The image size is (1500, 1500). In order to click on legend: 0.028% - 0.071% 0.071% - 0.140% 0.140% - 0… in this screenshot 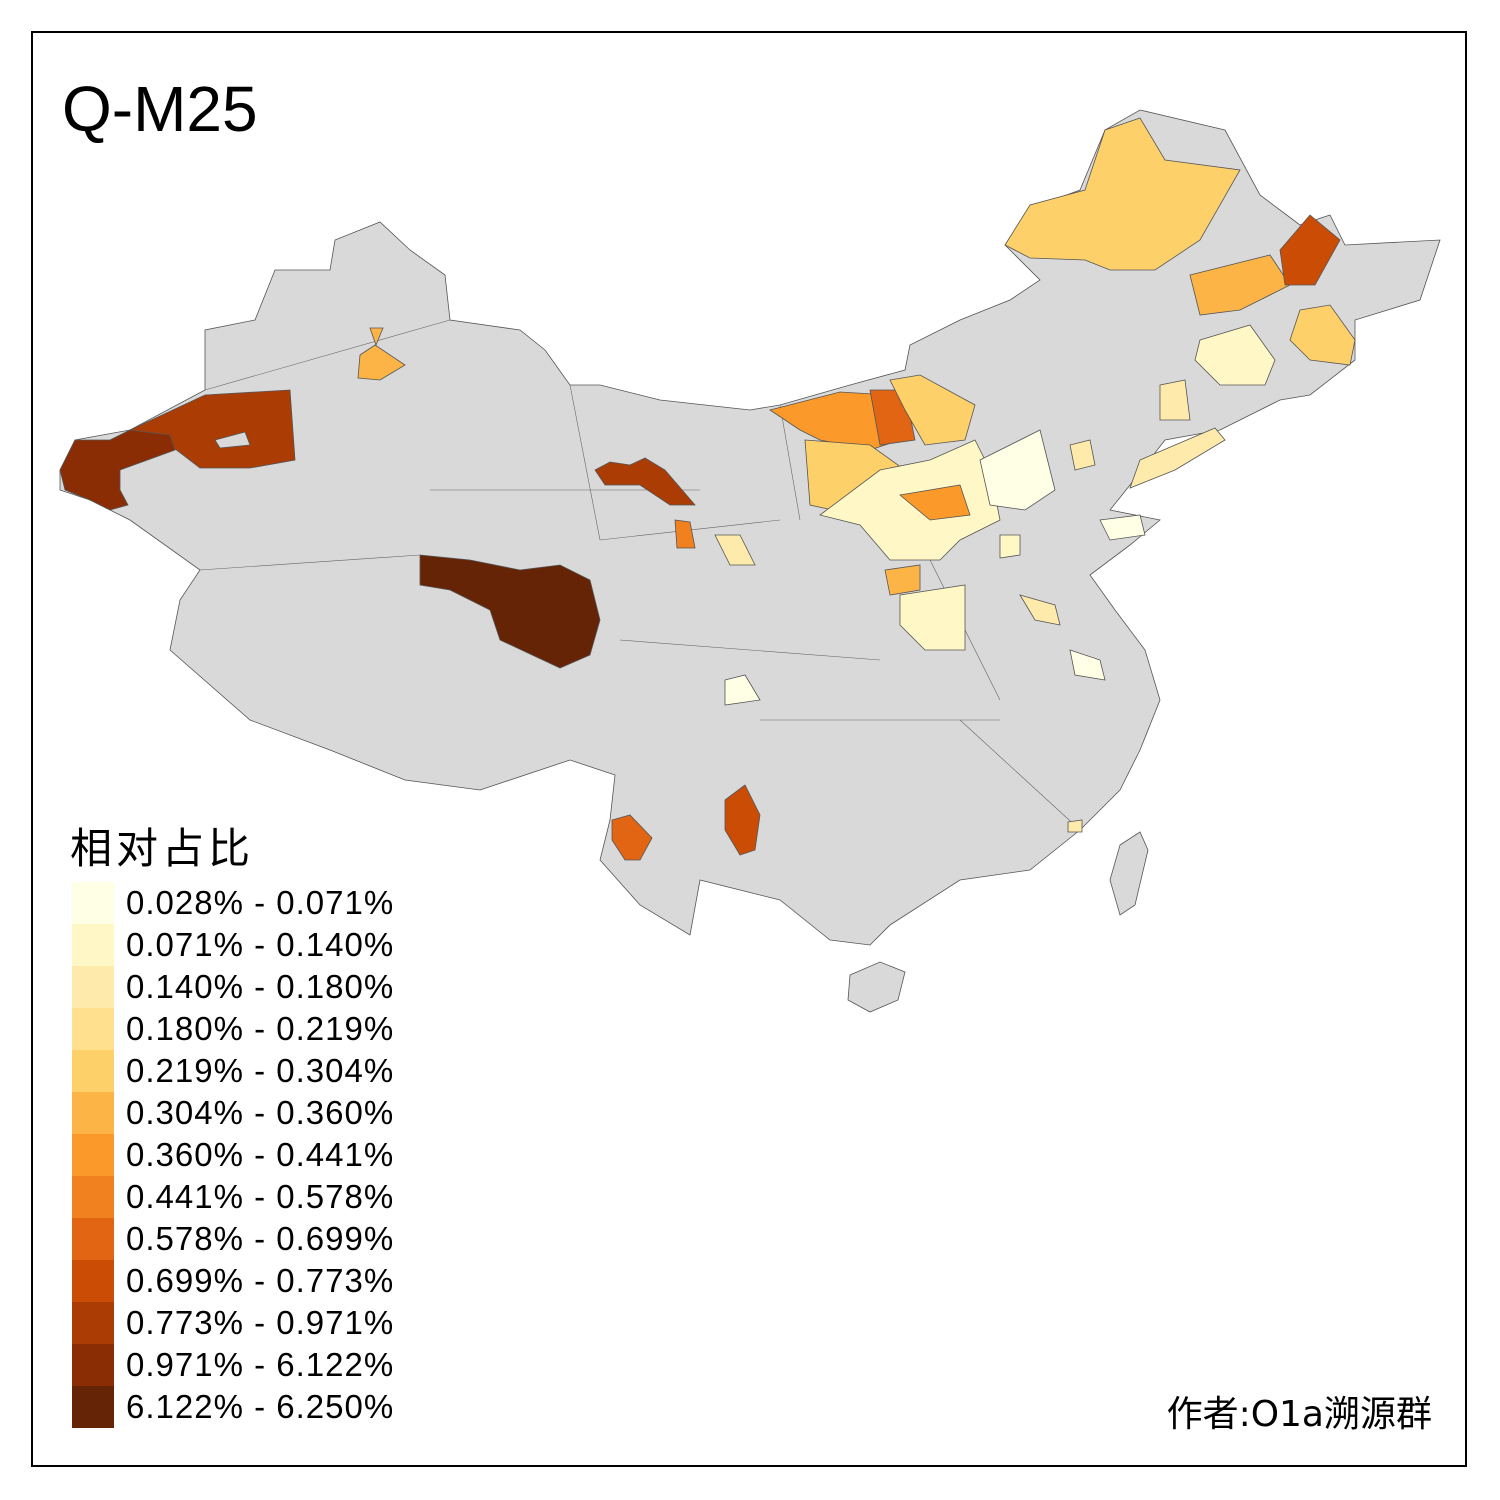, I will do `click(233, 1155)`.